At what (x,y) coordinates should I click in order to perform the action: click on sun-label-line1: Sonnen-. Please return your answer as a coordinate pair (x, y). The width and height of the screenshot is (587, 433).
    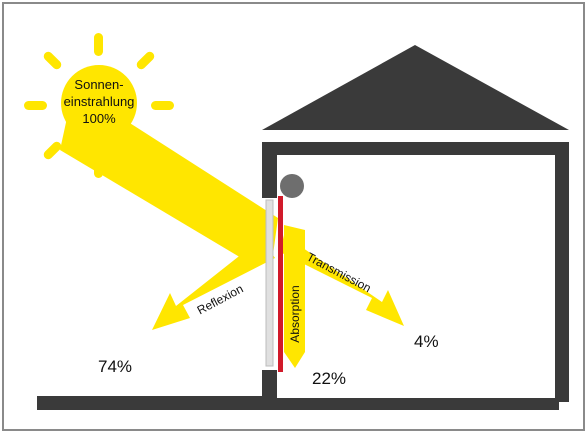
    Looking at the image, I should click on (98, 84).